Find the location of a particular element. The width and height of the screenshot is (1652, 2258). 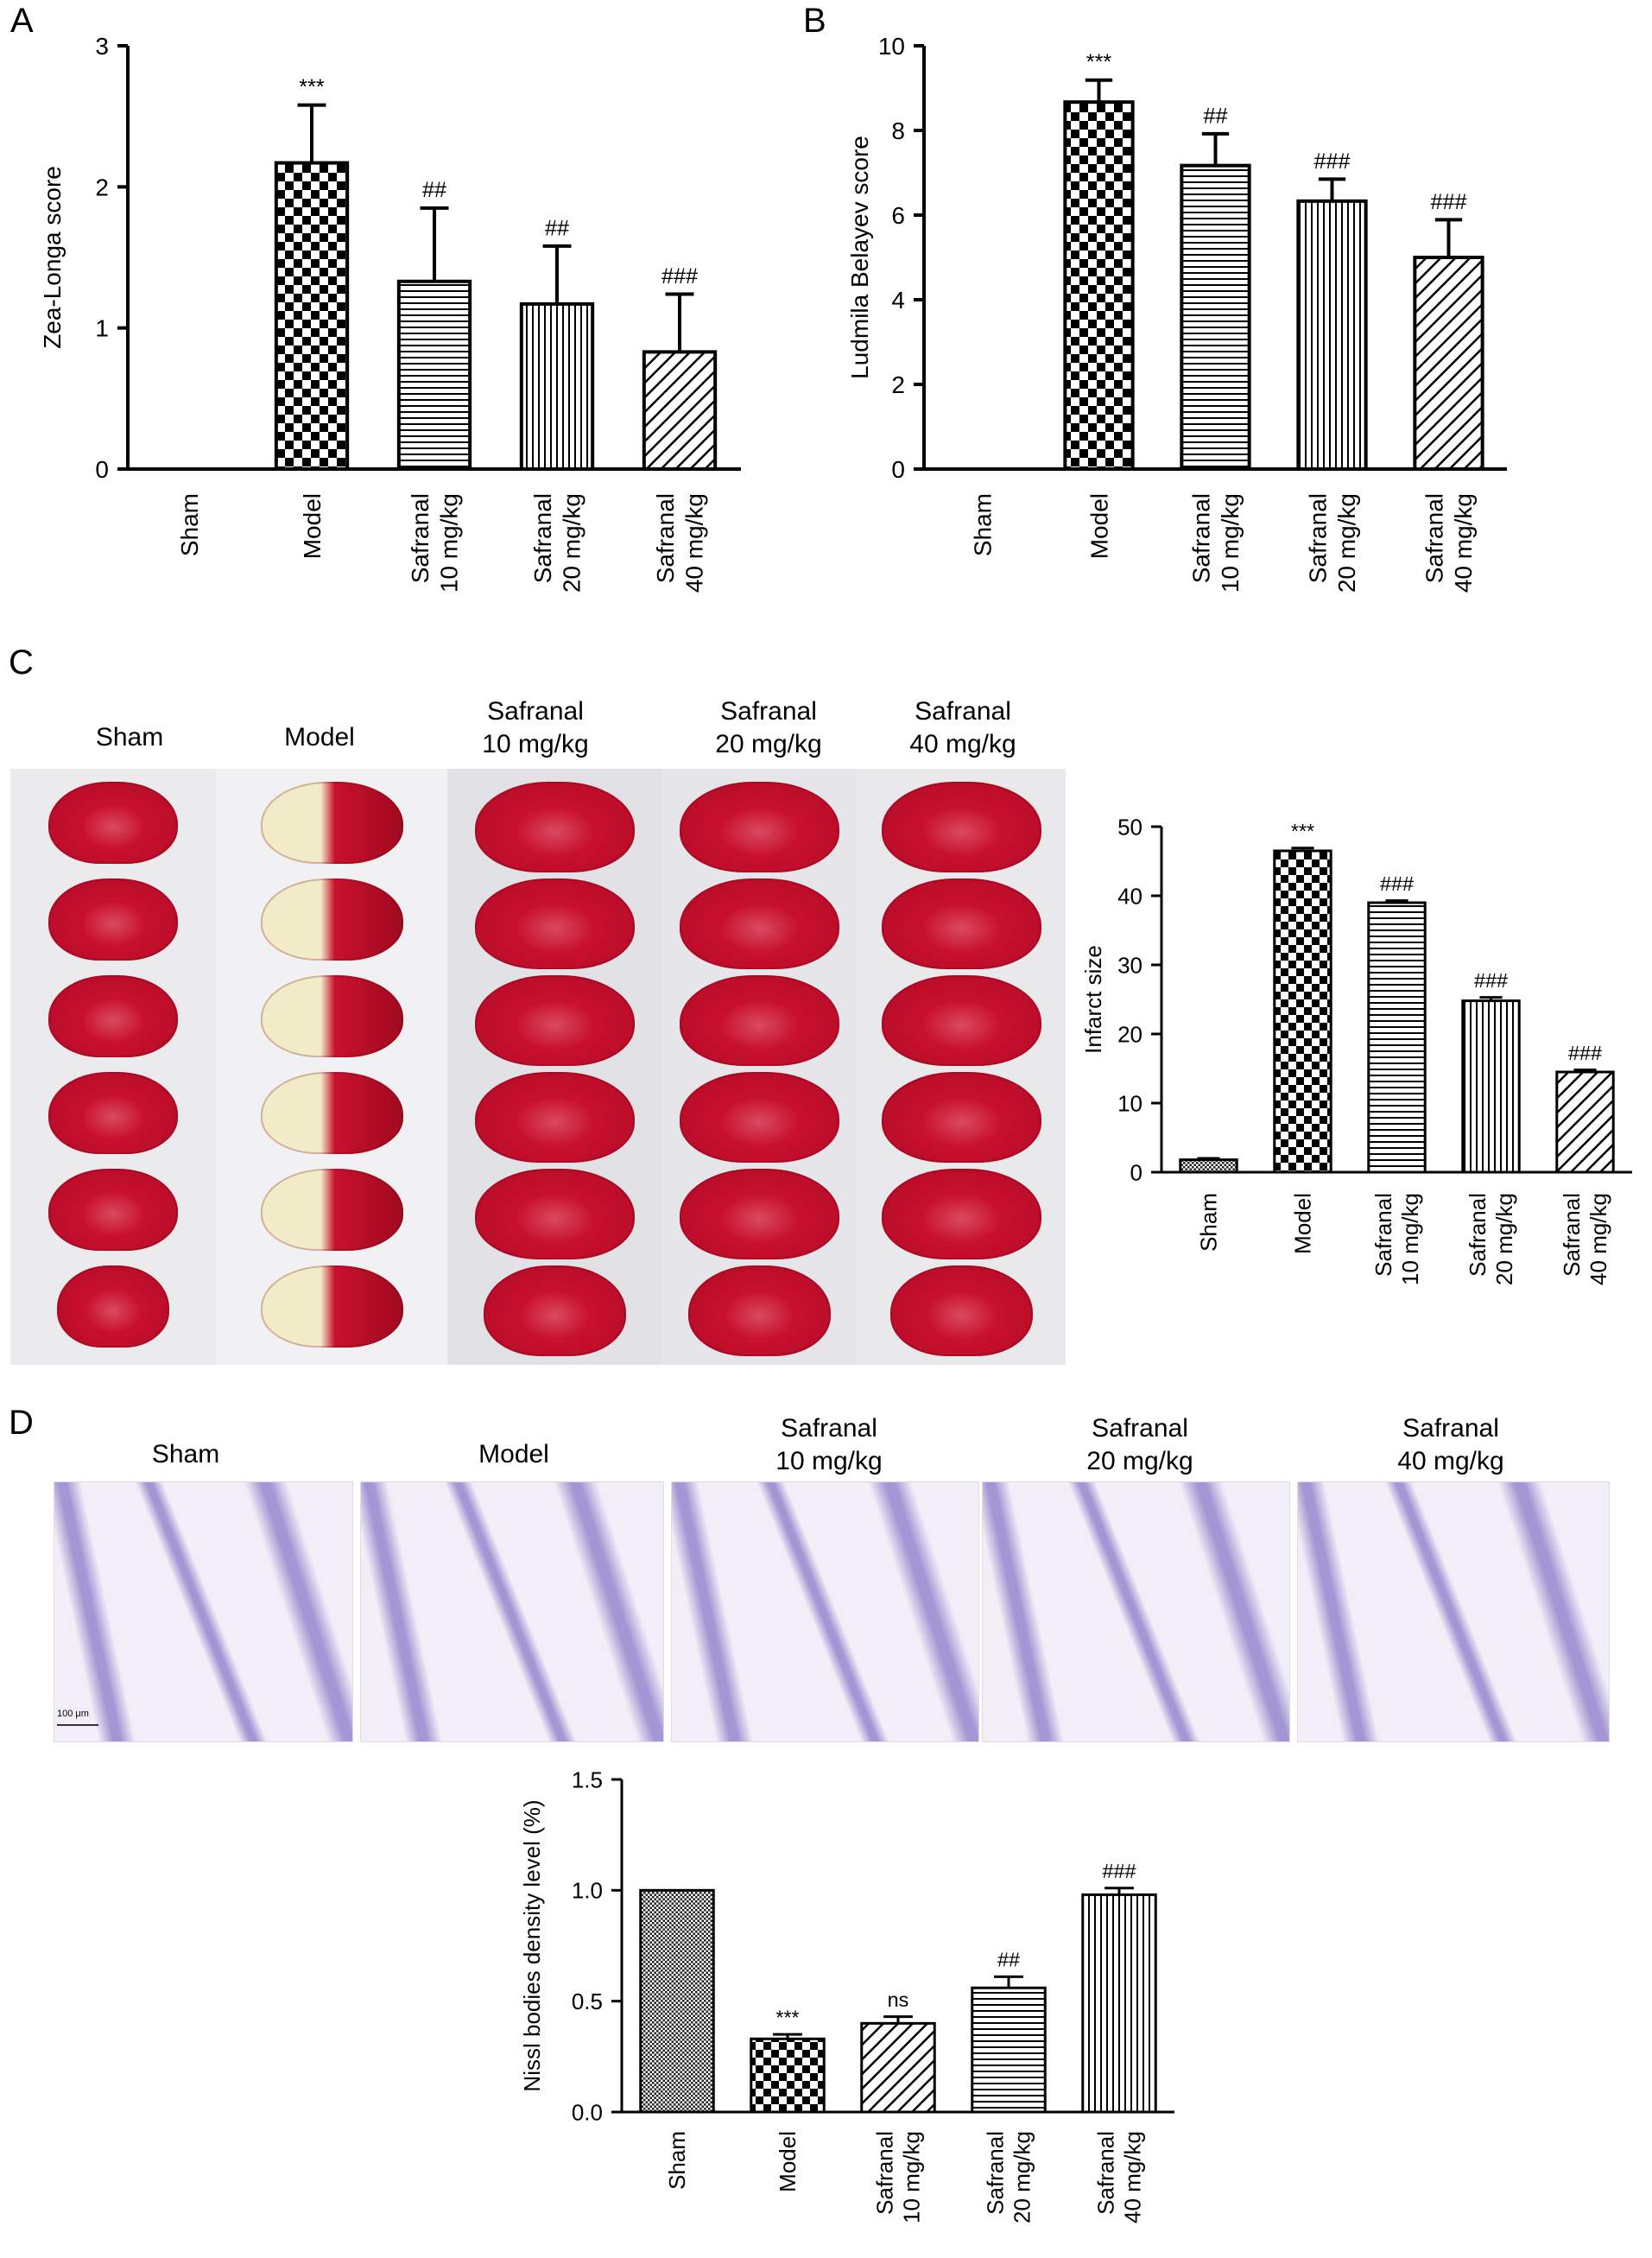

nissl-label-sham: Sham is located at coordinates (185, 1455).